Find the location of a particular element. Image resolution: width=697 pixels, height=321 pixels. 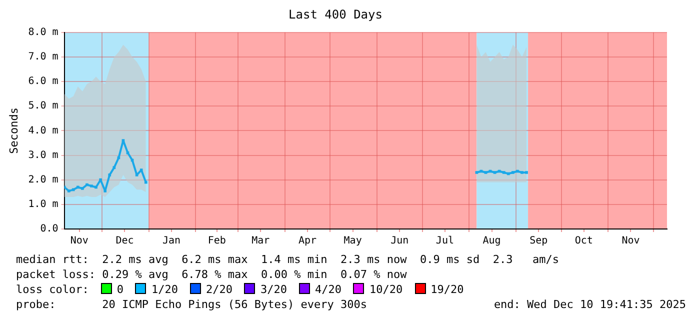

y-tick-label: 6.0 m is located at coordinates (43, 82).